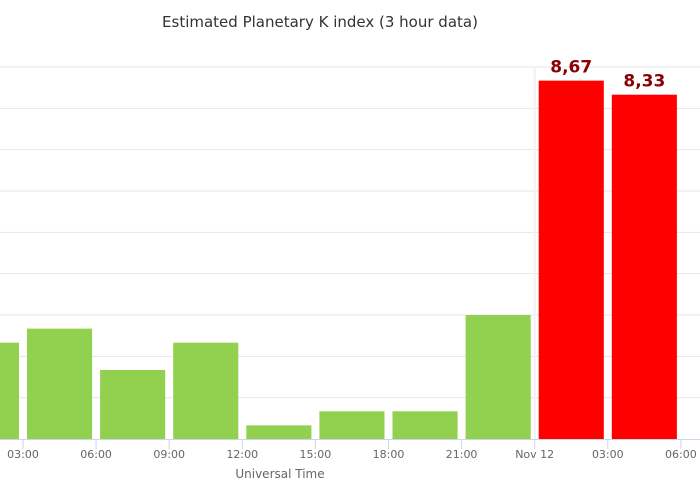 The width and height of the screenshot is (700, 486). Describe the element at coordinates (279, 474) in the screenshot. I see `x-axis-label: Universal Time` at that location.